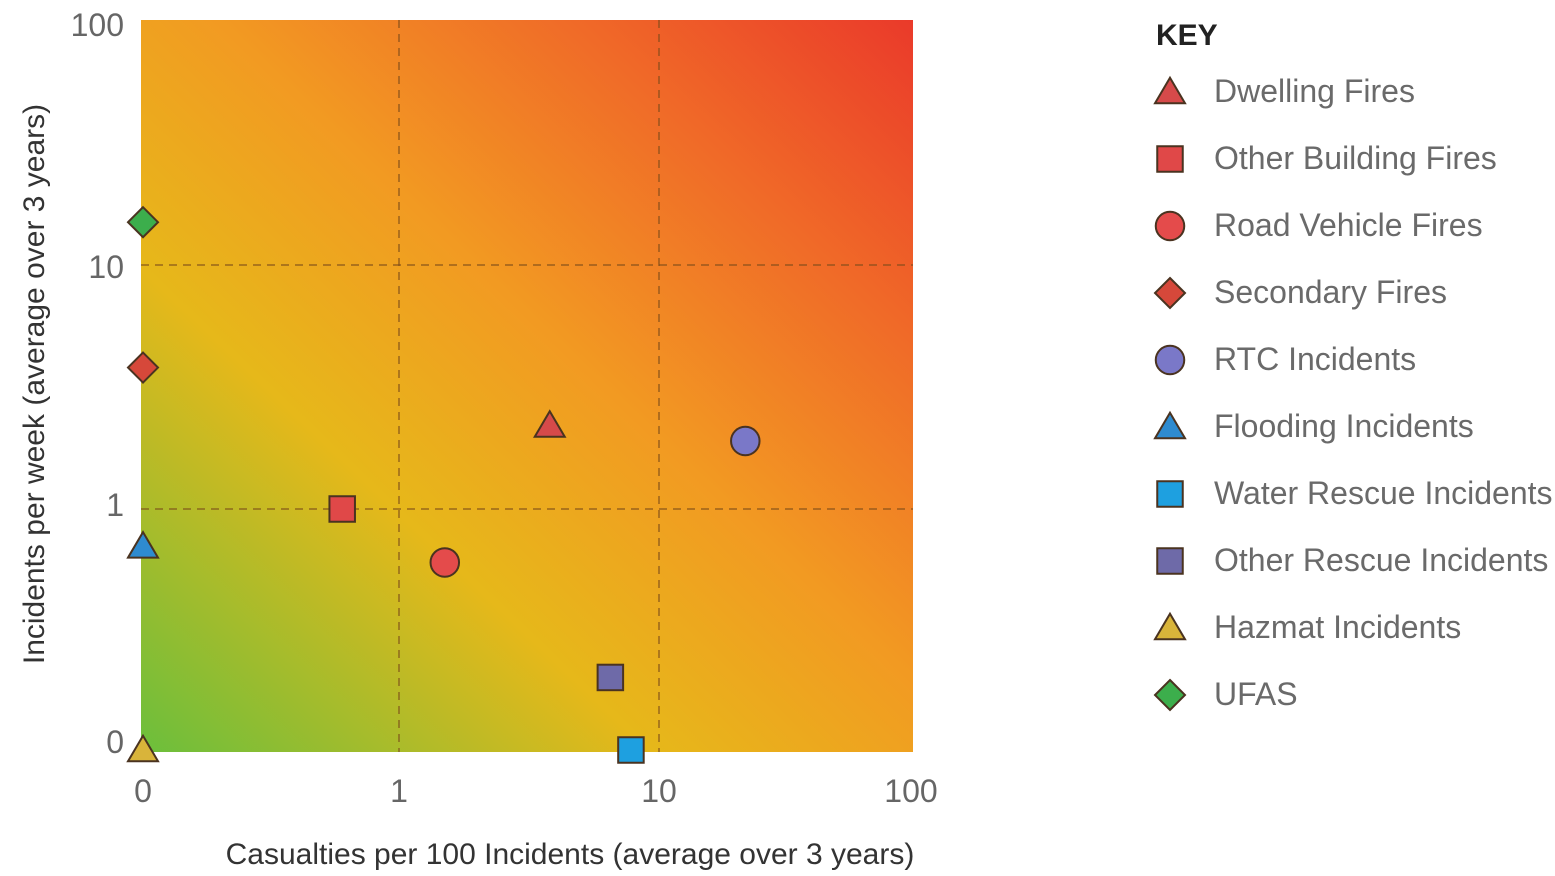  Describe the element at coordinates (97, 383) in the screenshot. I see `y-tick-labels: 0 1 10 100` at that location.